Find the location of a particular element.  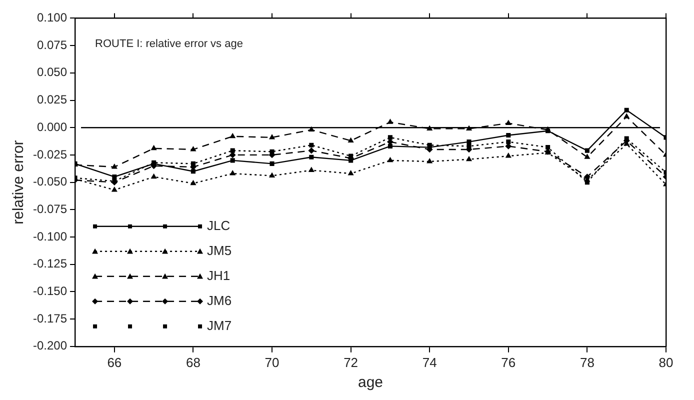

y-tick-label: -0.125 is located at coordinates (50, 263).